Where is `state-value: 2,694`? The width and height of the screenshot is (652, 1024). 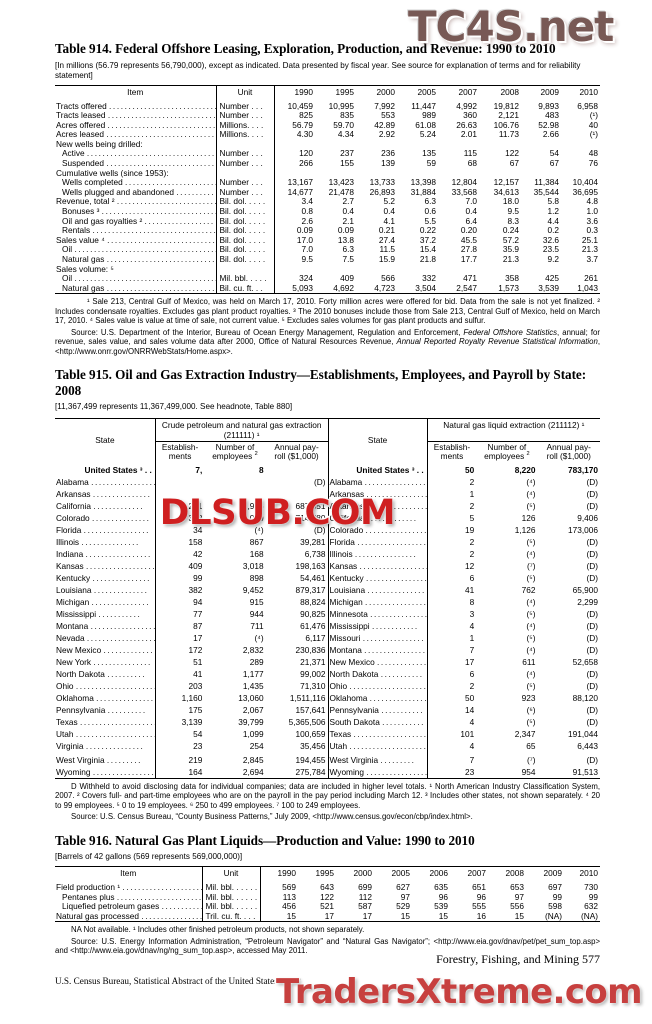 state-value: 2,694 is located at coordinates (253, 771).